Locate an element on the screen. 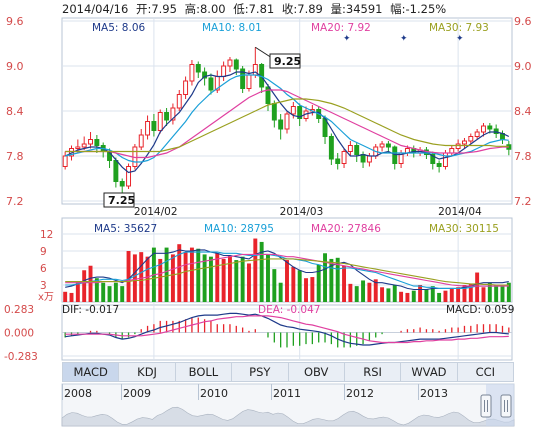 This screenshot has height=427, width=535. price-ma-legend: MA10: 8.01 is located at coordinates (232, 28).